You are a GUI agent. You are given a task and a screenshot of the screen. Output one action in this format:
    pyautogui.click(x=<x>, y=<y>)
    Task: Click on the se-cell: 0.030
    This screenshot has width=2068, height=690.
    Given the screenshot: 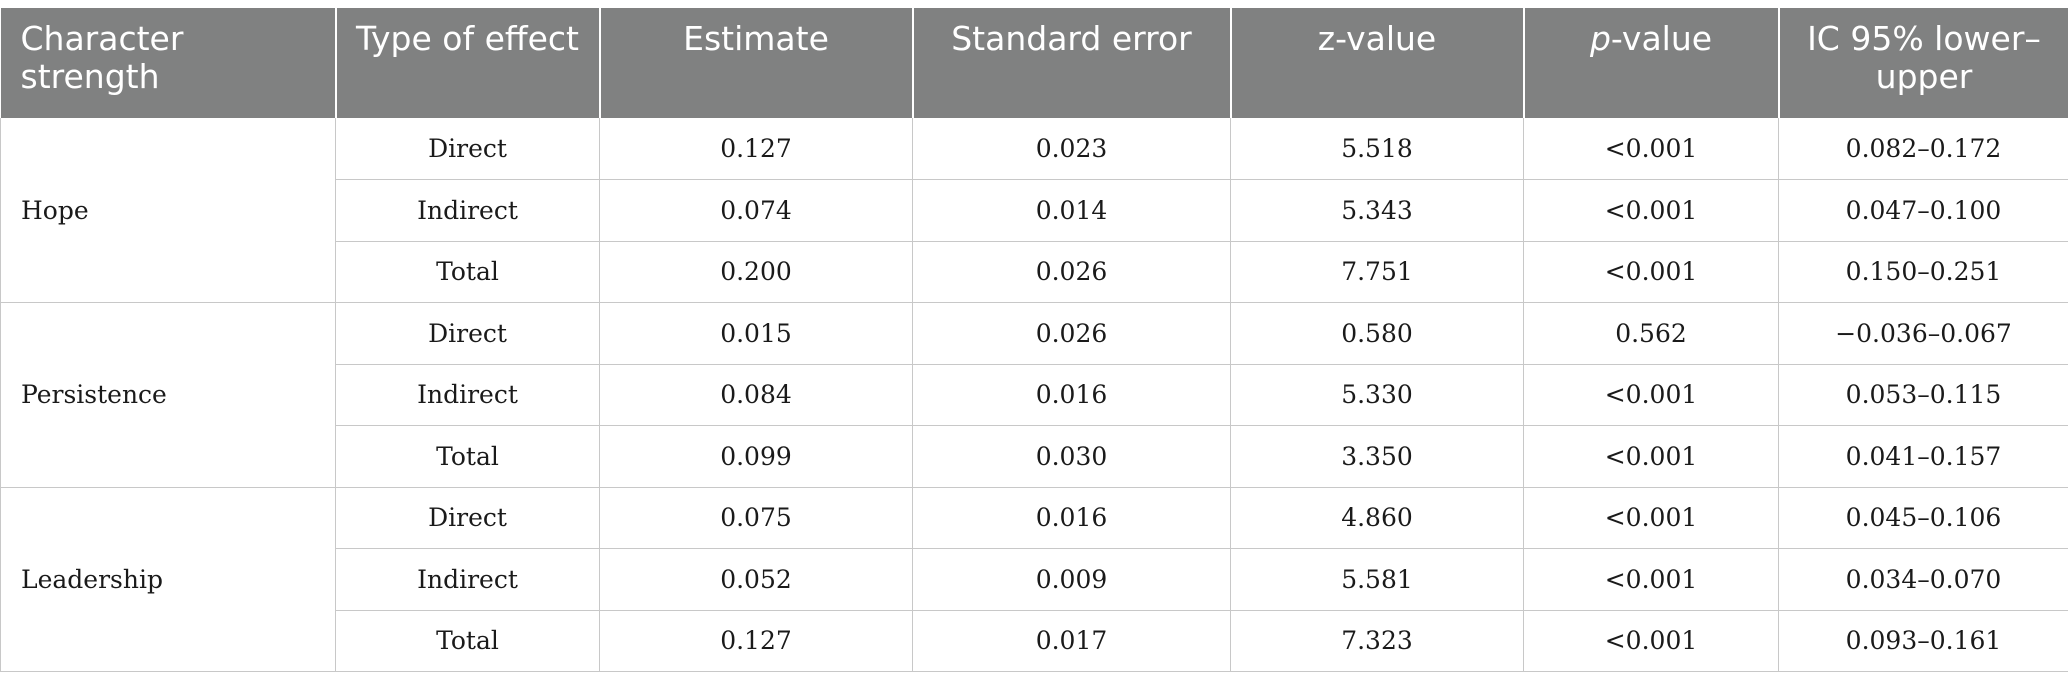 What is the action you would take?
    pyautogui.click(x=1071, y=456)
    